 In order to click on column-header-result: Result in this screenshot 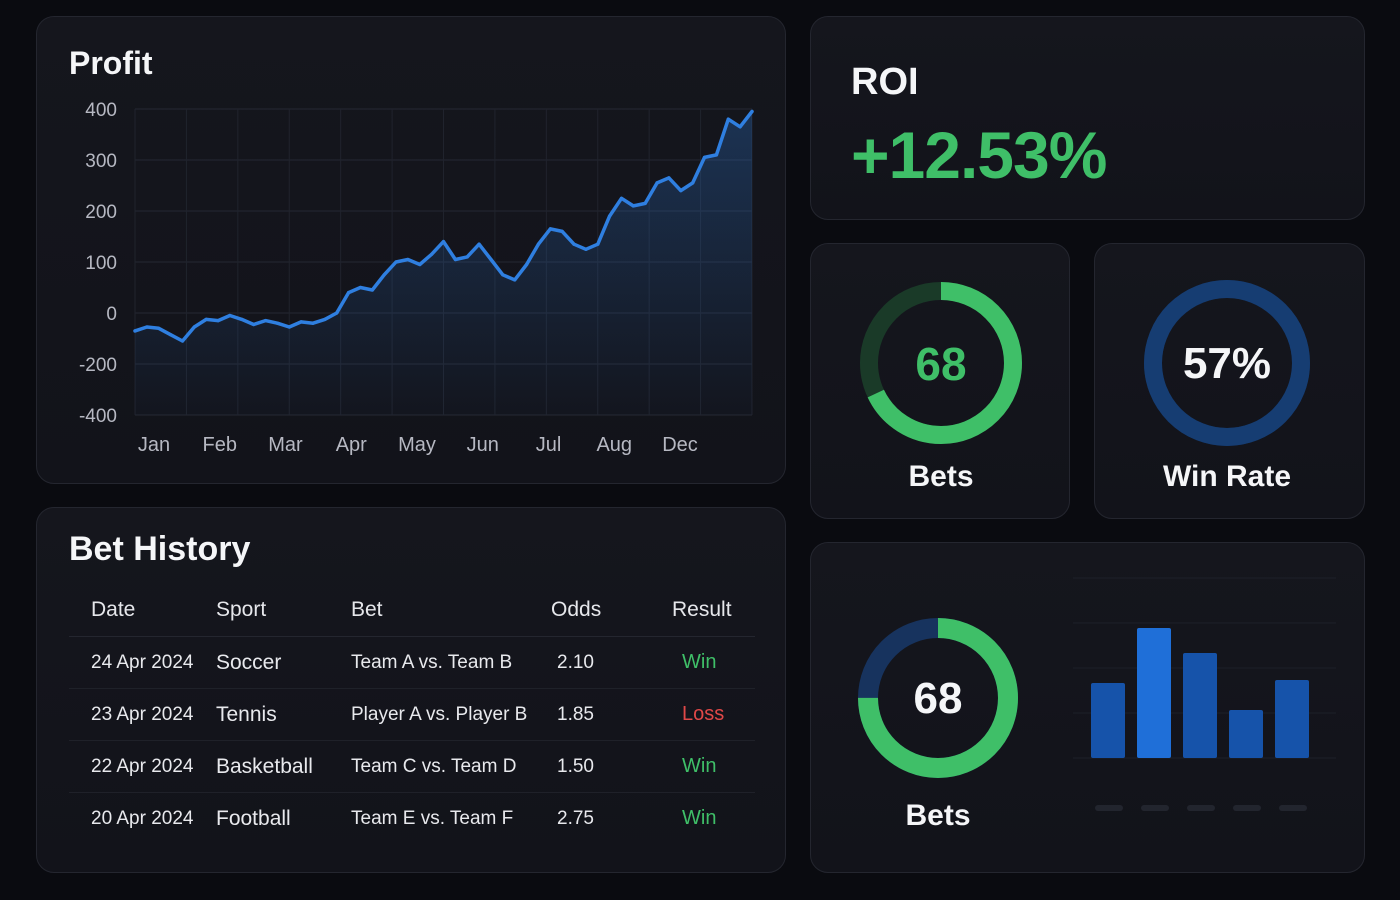, I will do `click(713, 610)`.